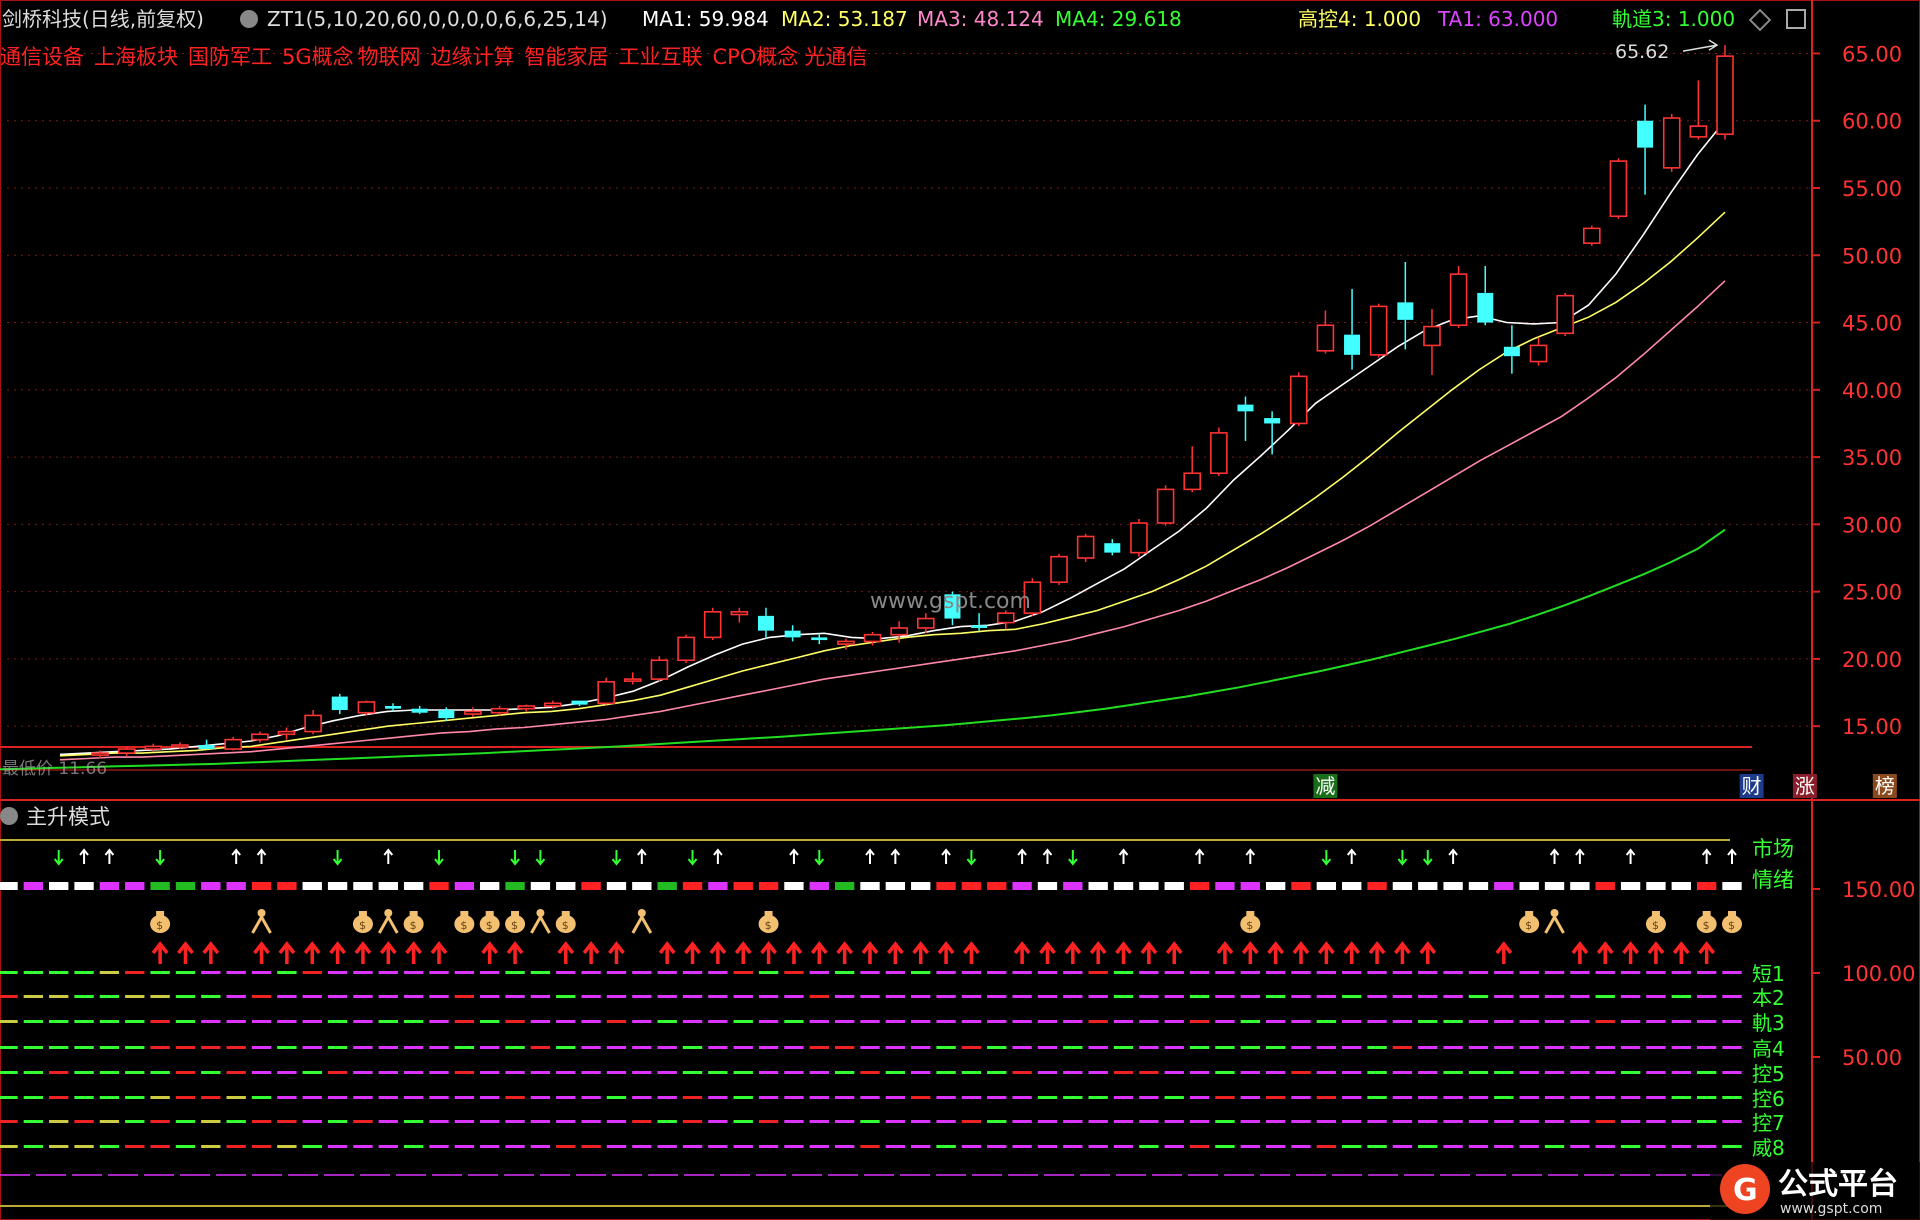  Describe the element at coordinates (705, 19) in the screenshot. I see `ma-value-1: MA1: 59.984` at that location.